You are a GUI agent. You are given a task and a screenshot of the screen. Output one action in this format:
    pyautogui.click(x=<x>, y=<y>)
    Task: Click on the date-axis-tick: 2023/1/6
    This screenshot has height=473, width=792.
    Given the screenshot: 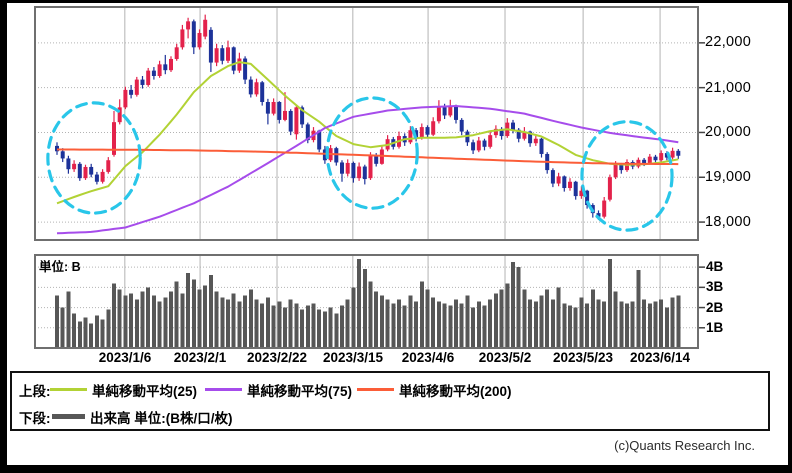 What is the action you would take?
    pyautogui.click(x=125, y=357)
    